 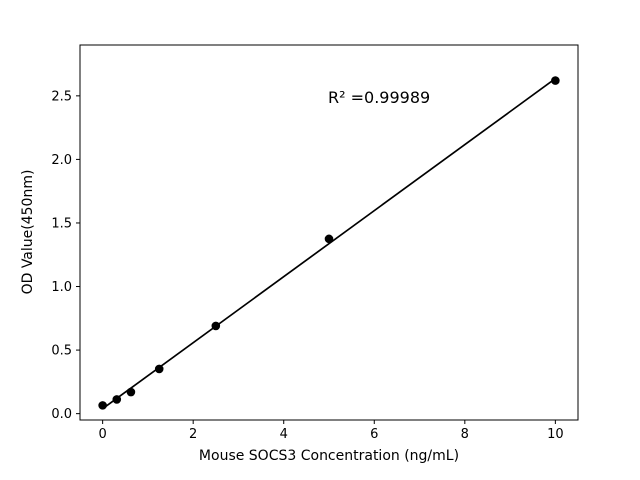 I want to click on x-tick-label: 10, so click(x=555, y=434).